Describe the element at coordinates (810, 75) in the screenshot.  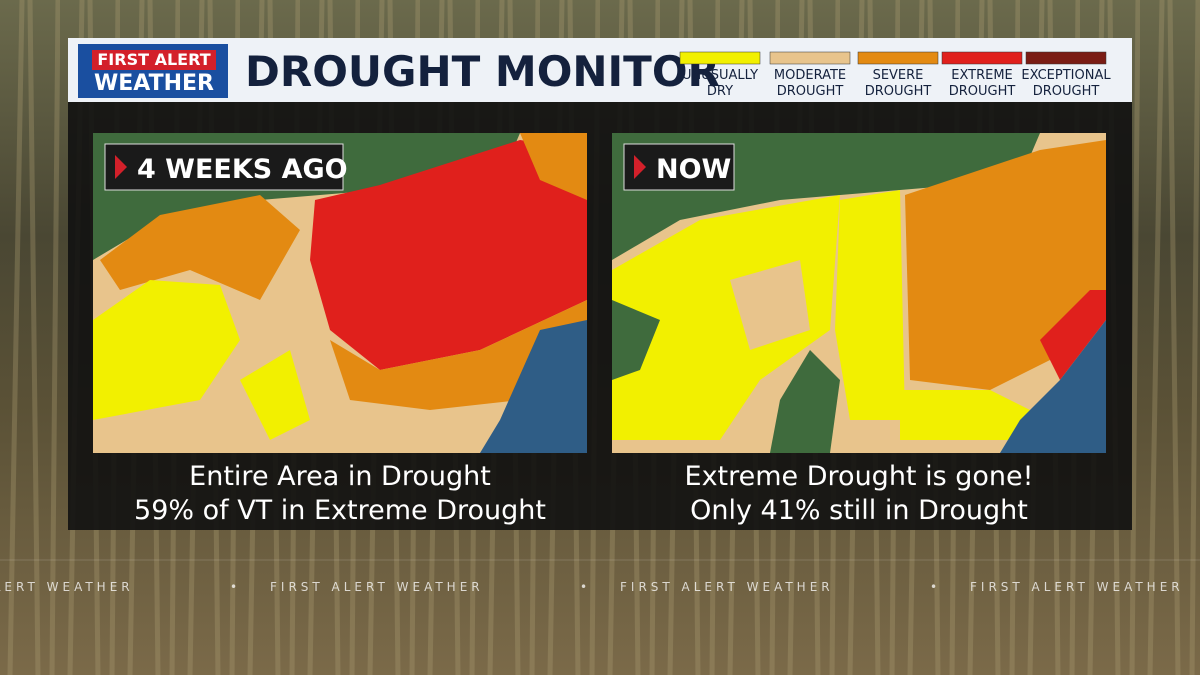
I see `legend-label: MODERATE` at that location.